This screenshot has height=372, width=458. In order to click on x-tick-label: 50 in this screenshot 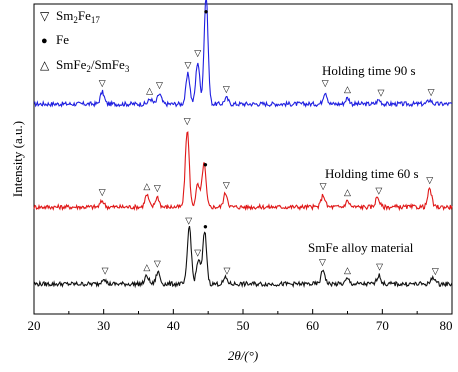, I will do `click(243, 325)`.